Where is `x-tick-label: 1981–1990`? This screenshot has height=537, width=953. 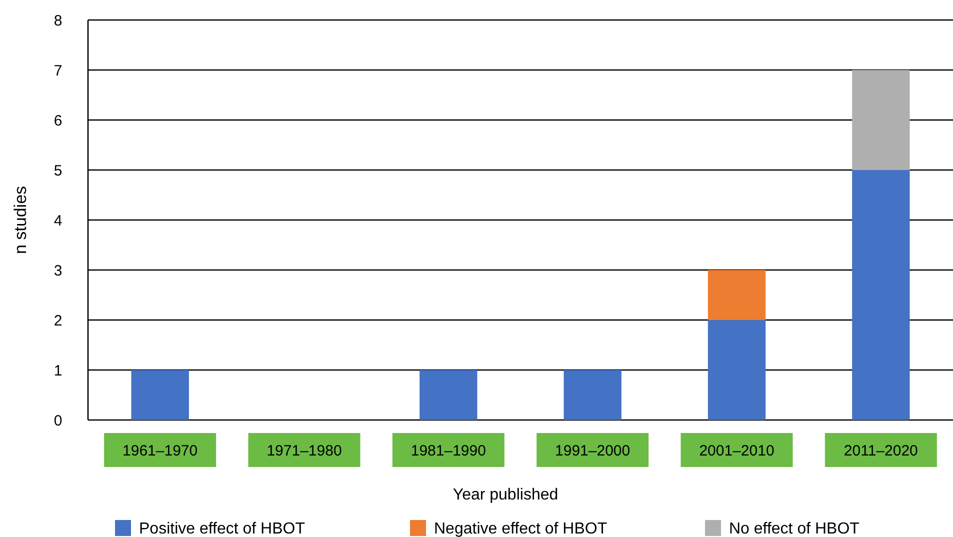 x-tick-label: 1981–1990 is located at coordinates (448, 451).